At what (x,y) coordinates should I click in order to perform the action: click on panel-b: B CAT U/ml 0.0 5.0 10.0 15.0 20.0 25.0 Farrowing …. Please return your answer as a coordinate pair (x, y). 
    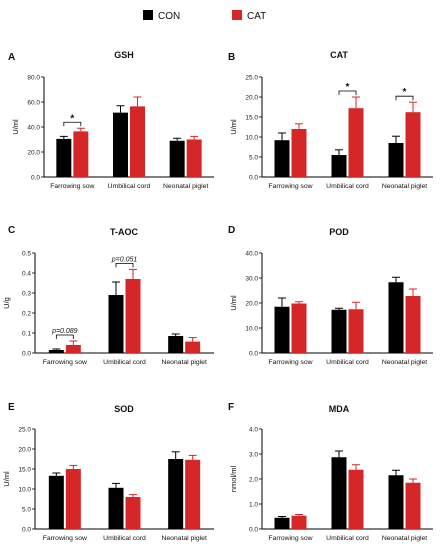
    Looking at the image, I should click on (330, 120).